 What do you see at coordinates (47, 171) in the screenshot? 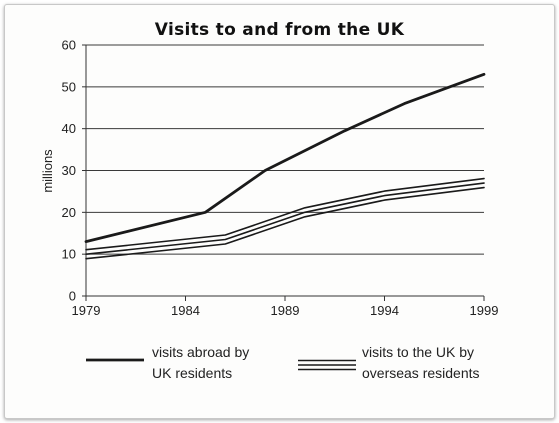
I see `y-axis-label: millions` at bounding box center [47, 171].